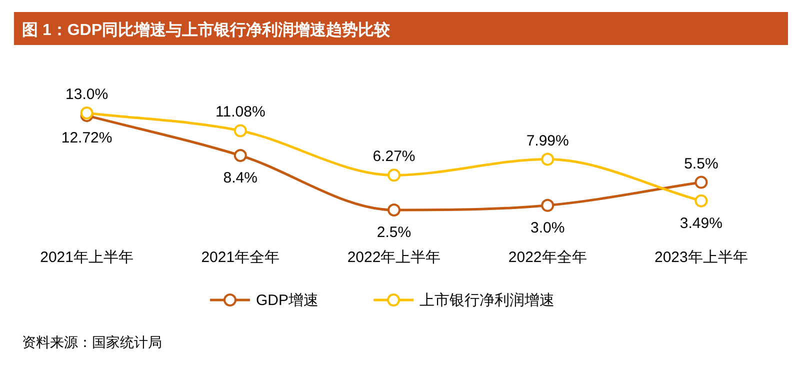 The image size is (802, 366). What do you see at coordinates (547, 257) in the screenshot?
I see `x-tick-label: 2022年全年` at bounding box center [547, 257].